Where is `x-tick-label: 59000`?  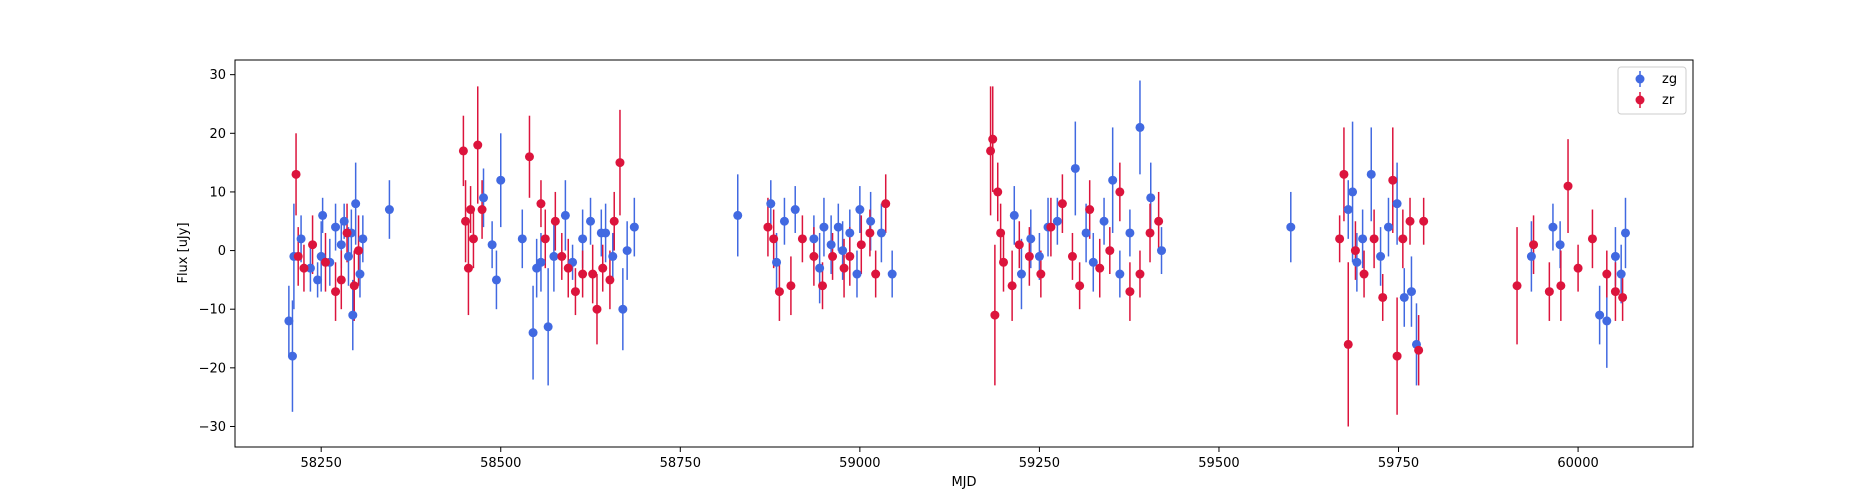
x-tick-label: 59000 is located at coordinates (859, 463).